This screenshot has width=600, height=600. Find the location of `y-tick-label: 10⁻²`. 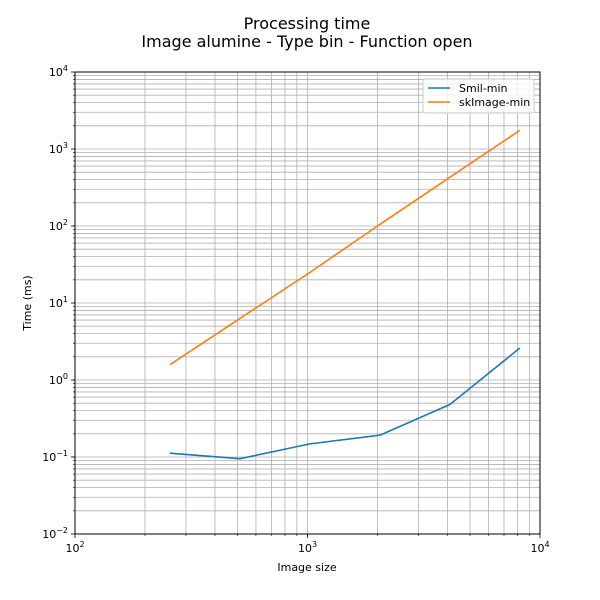

y-tick-label: 10⁻² is located at coordinates (55, 533).